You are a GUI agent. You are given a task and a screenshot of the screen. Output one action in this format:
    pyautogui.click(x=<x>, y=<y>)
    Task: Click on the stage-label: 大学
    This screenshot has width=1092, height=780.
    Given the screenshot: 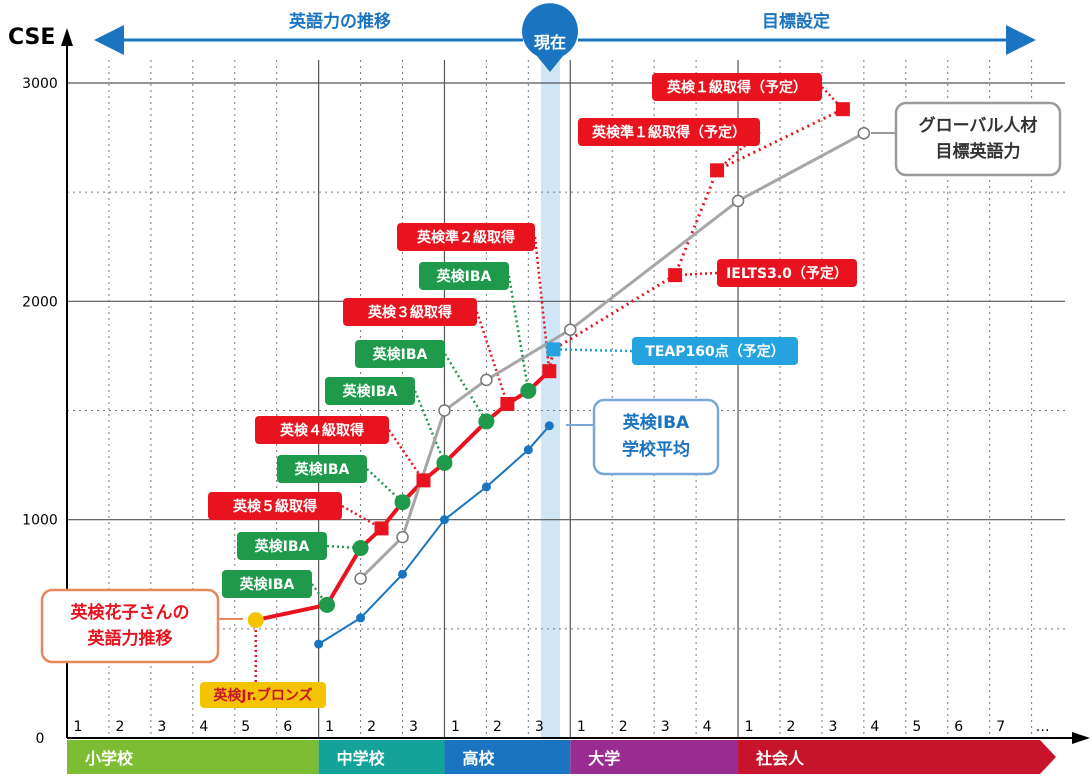 What is the action you would take?
    pyautogui.click(x=604, y=758)
    